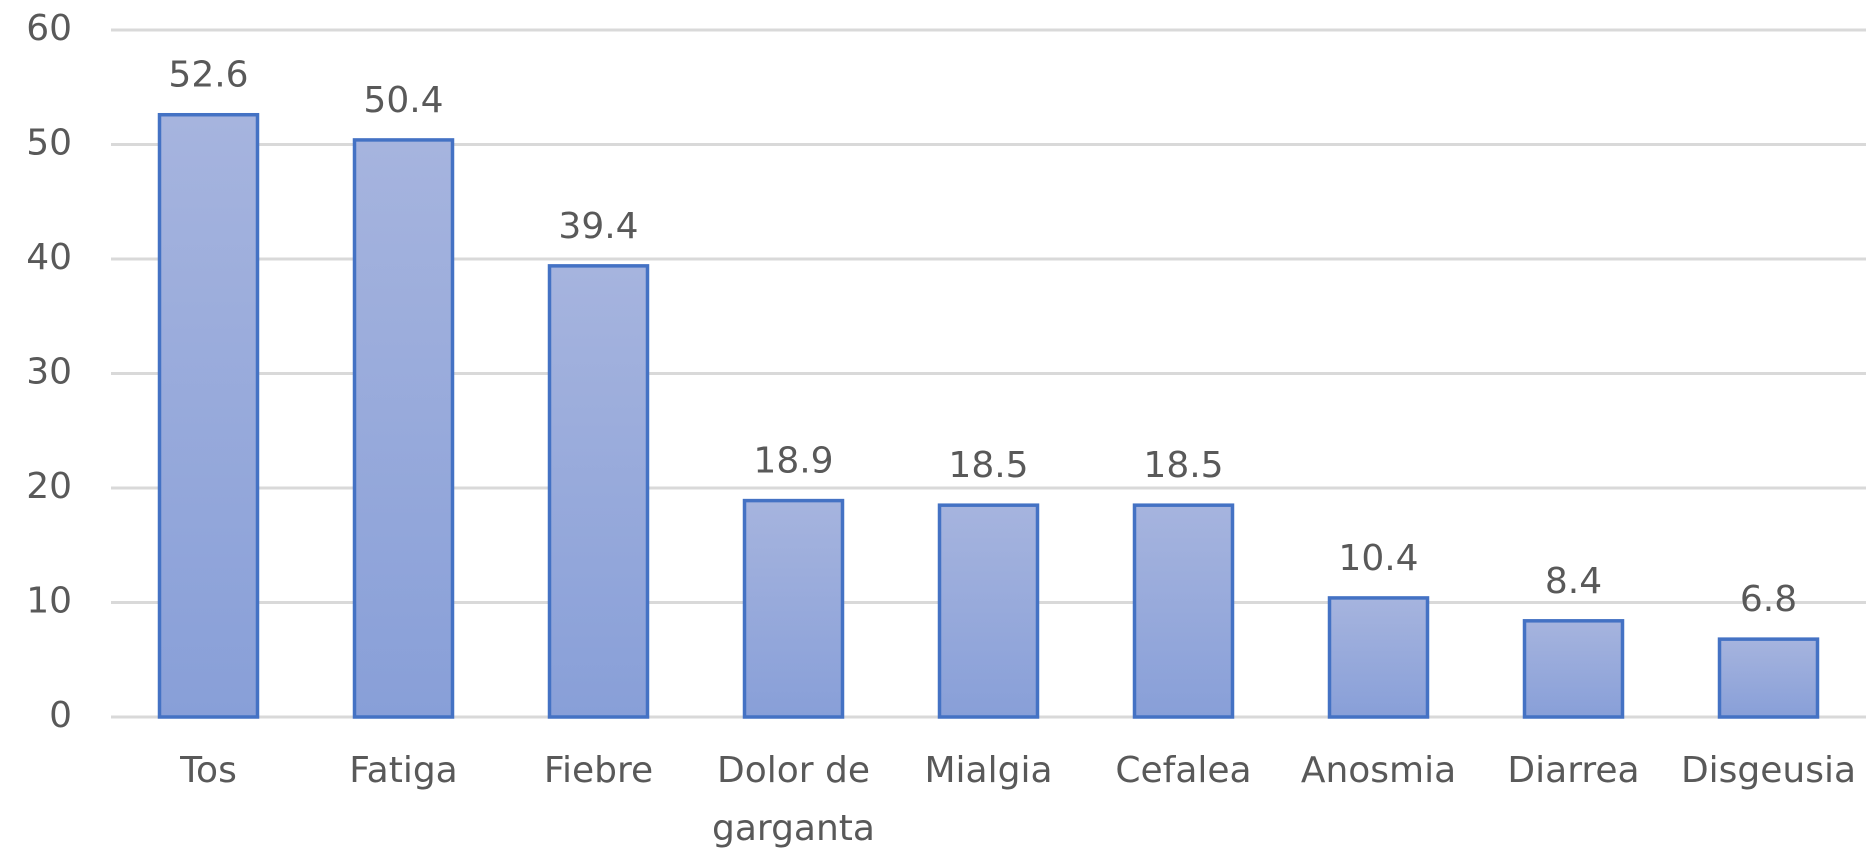 This screenshot has height=867, width=1875. Describe the element at coordinates (403, 100) in the screenshot. I see `data-label: 50.4` at that location.